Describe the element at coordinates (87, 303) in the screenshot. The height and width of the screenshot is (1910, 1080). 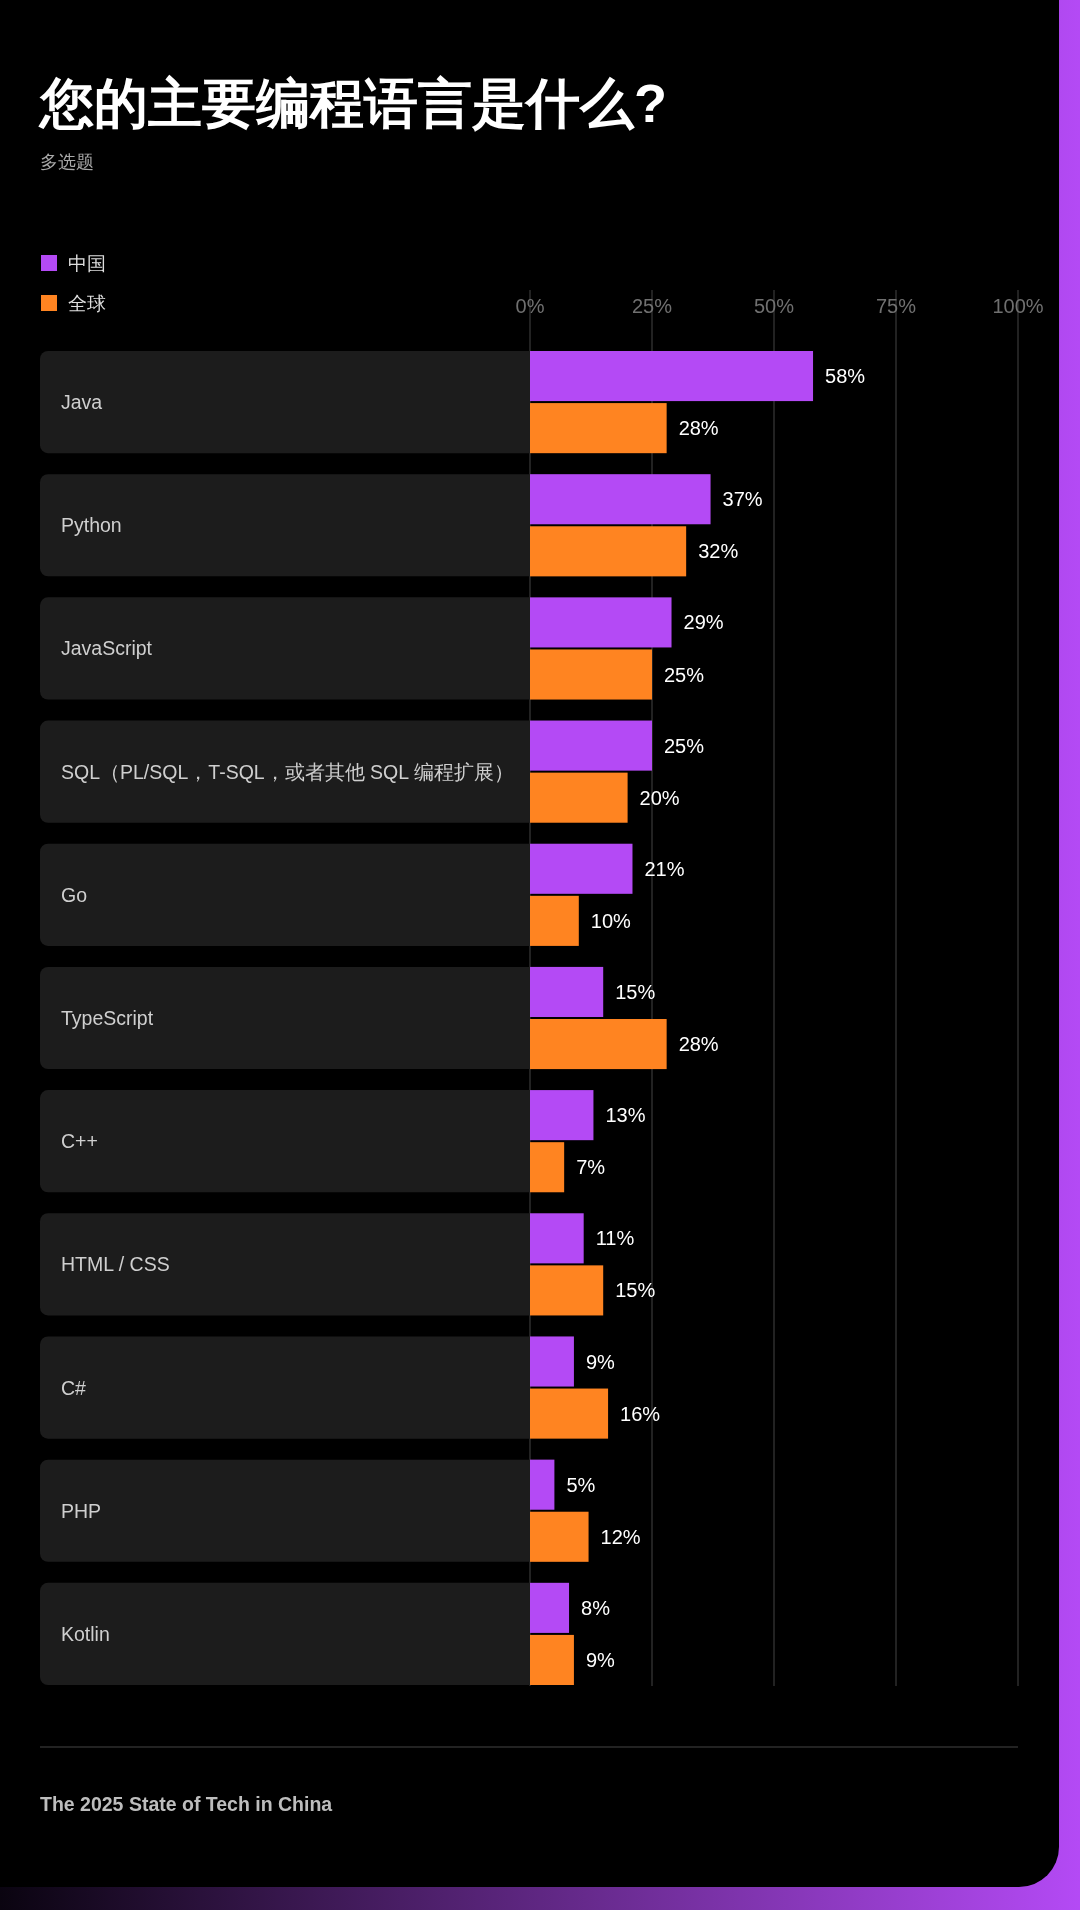
I see `legend-label: 全球` at that location.